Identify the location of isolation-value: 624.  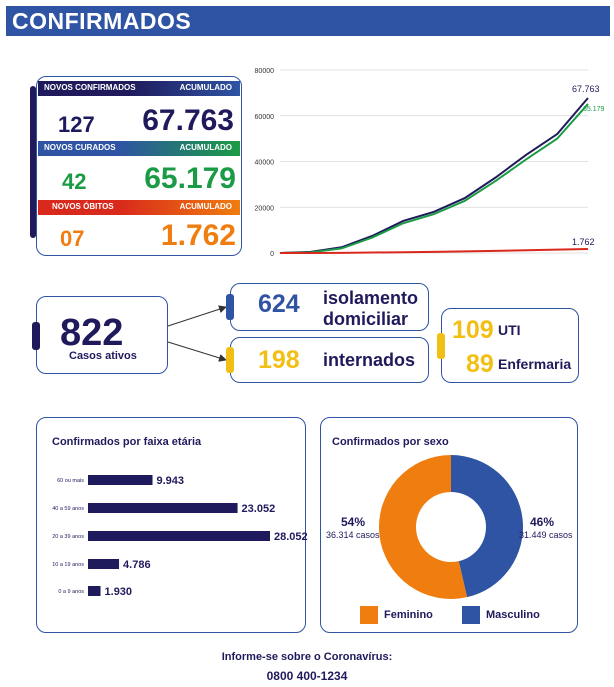
(279, 304).